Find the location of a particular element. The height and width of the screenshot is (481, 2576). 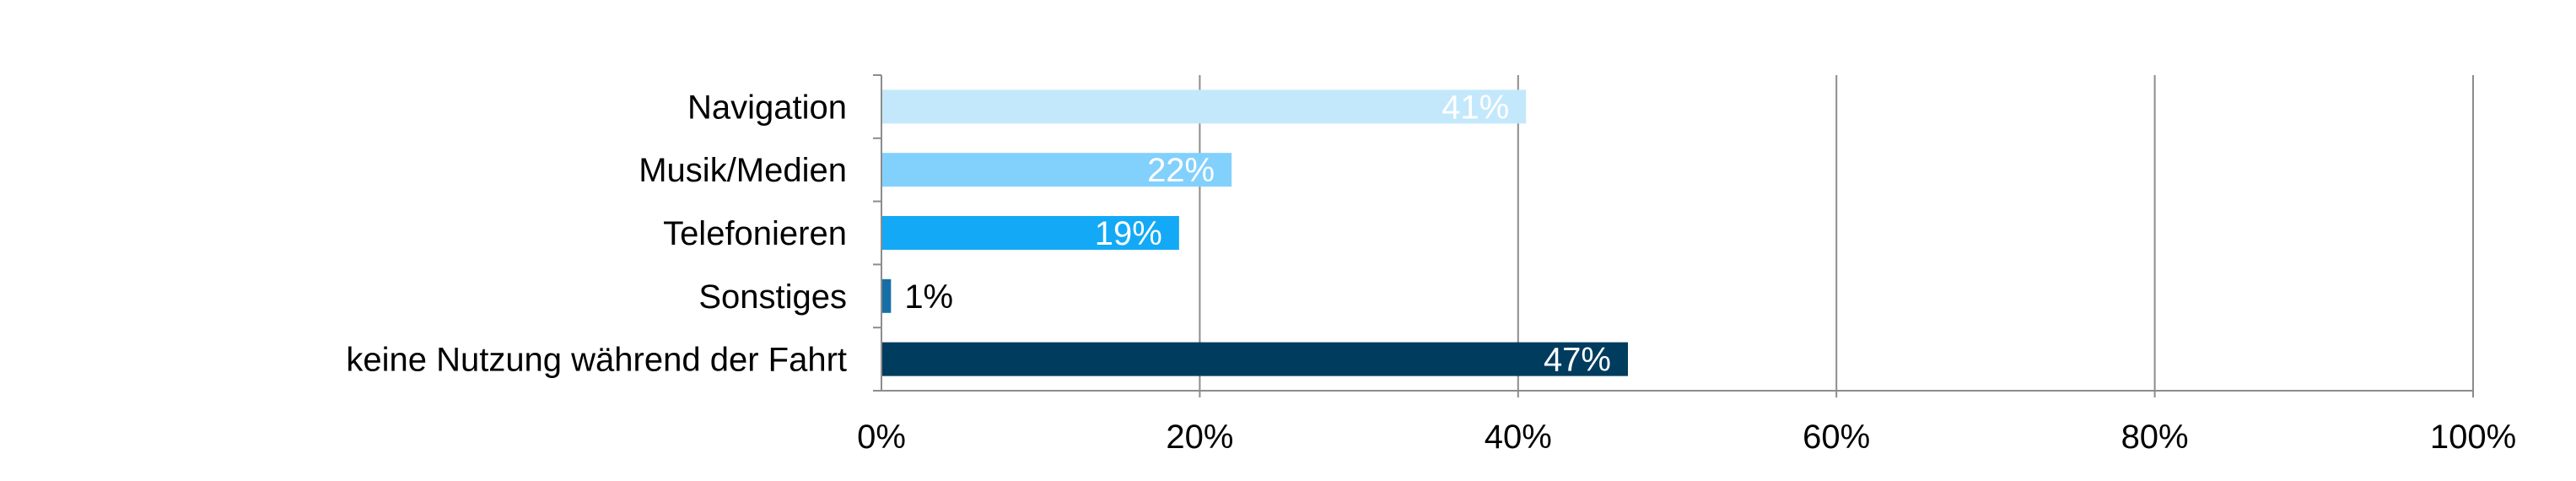

category-label-4: keine Nutzung während der Fahrt is located at coordinates (596, 360).